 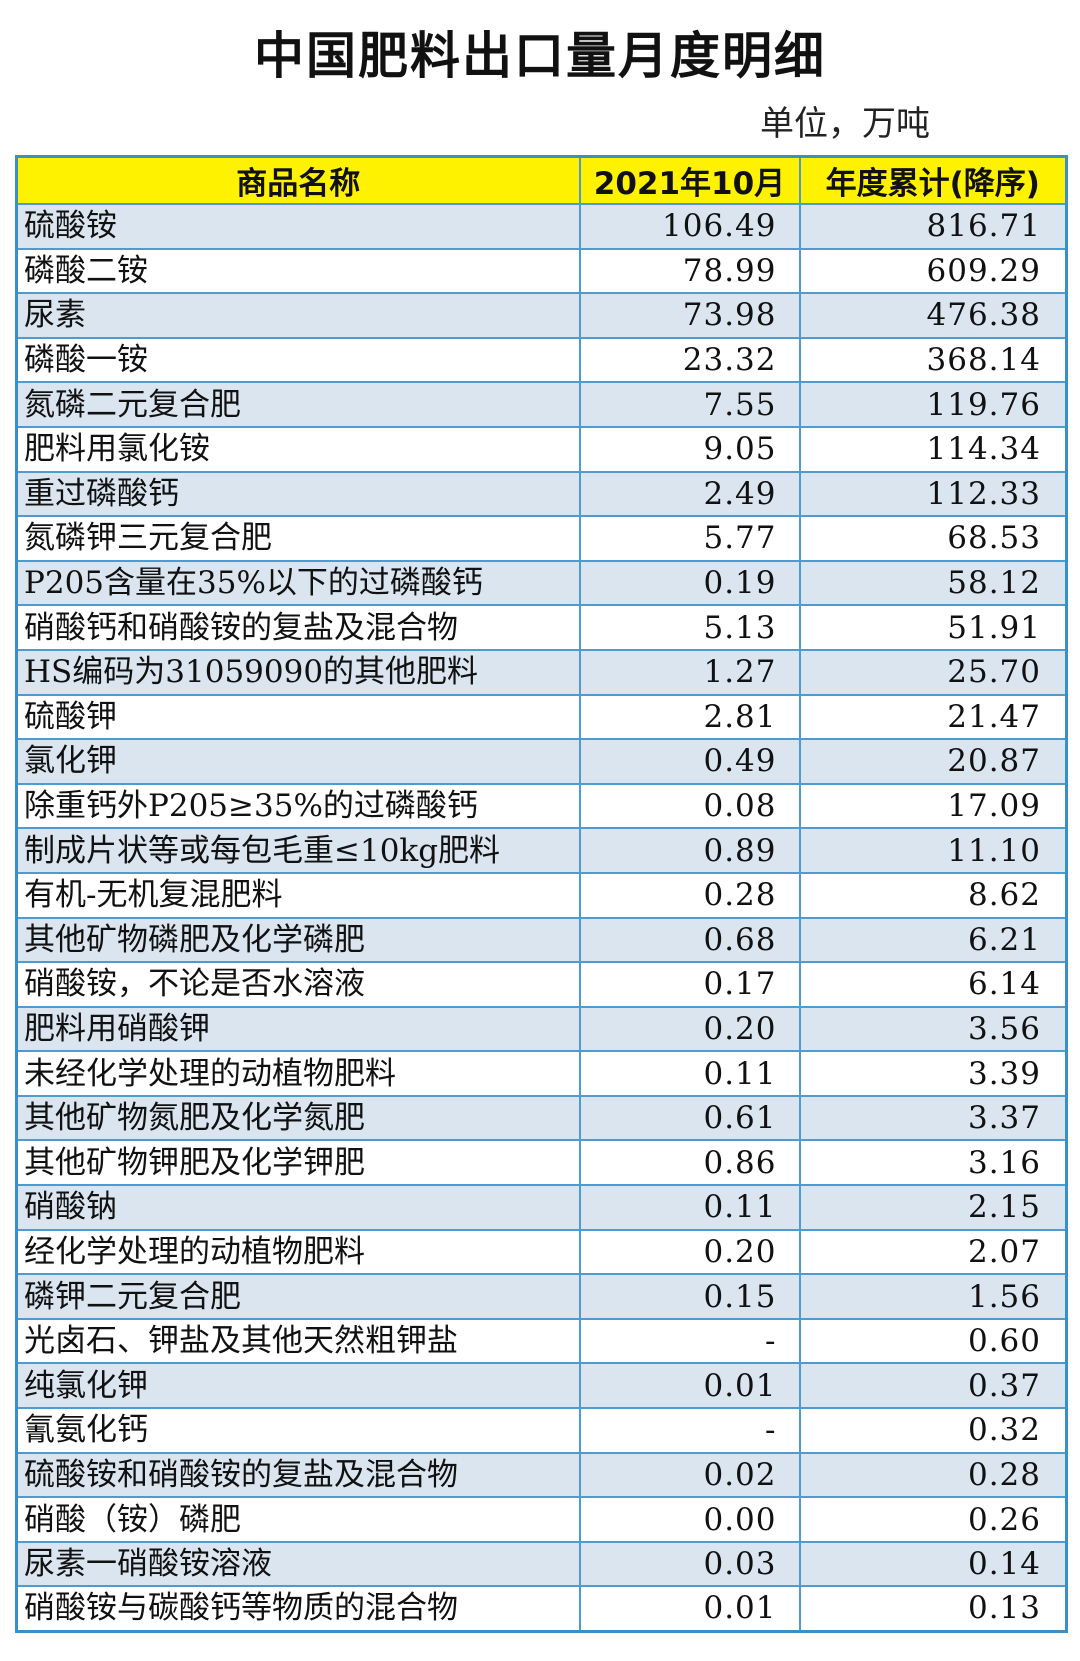 I want to click on month-value-cell: 9.05, so click(x=689, y=449).